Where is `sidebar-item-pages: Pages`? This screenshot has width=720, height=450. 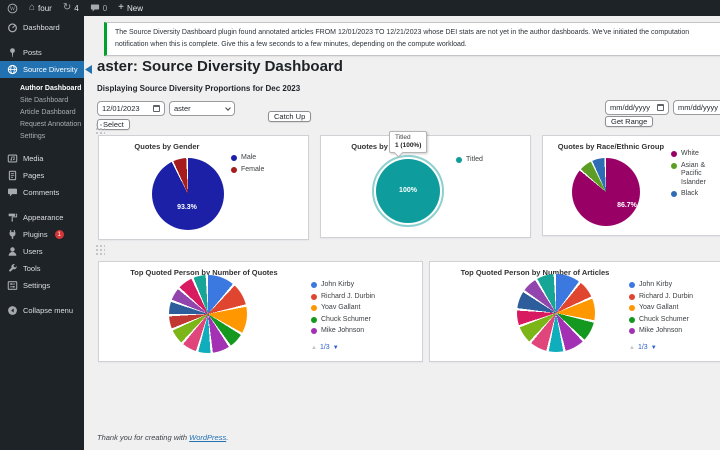
sidebar-item-pages: Pages is located at coordinates (42, 175).